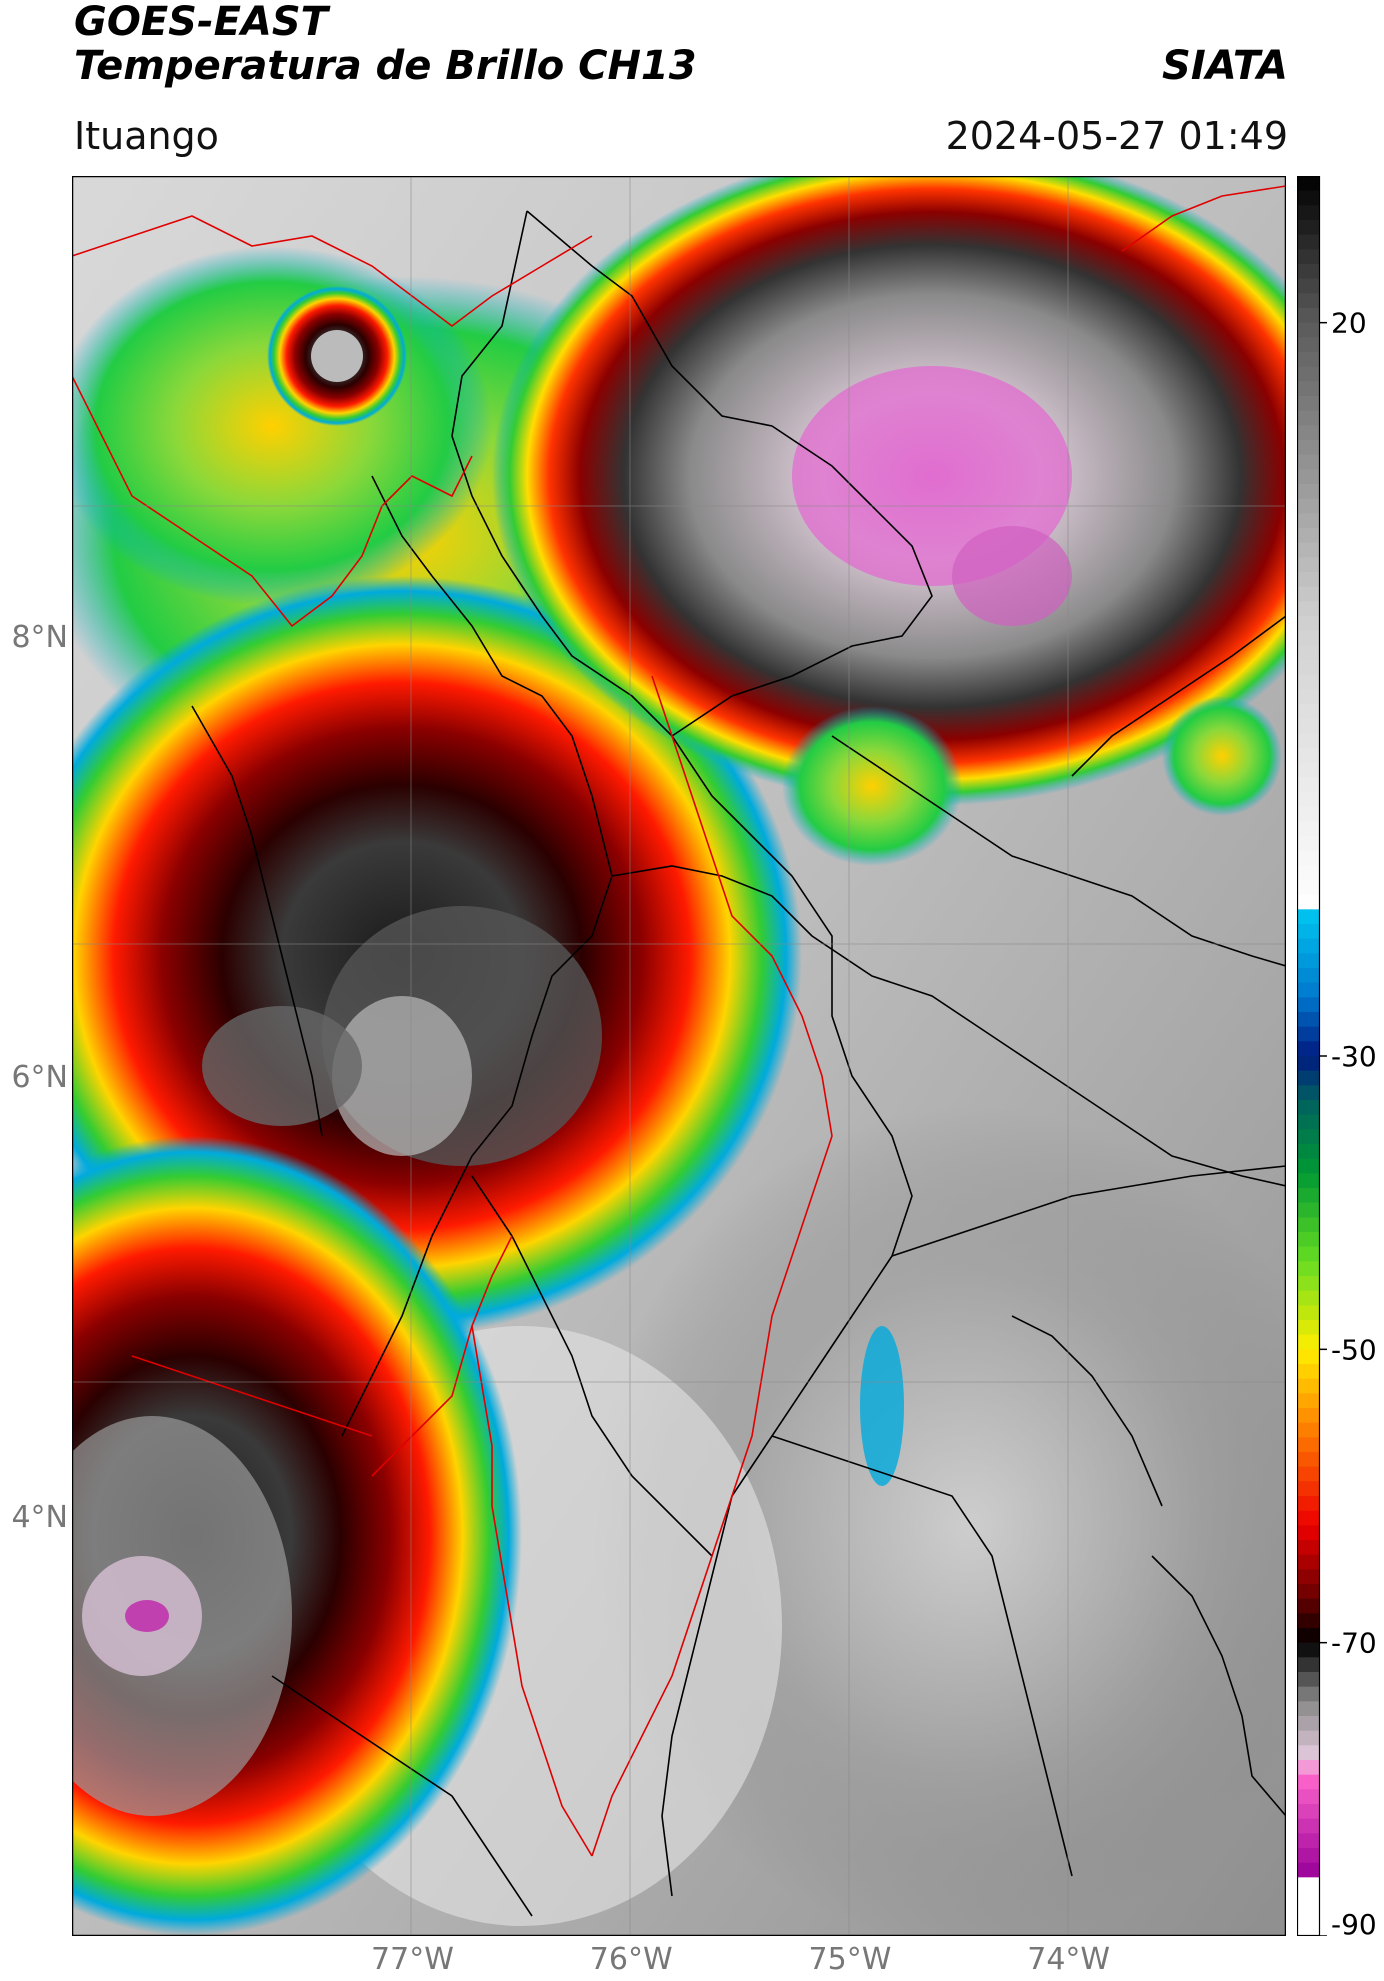 The image size is (1384, 1981). What do you see at coordinates (385, 66) in the screenshot?
I see `title-product: Temperatura de Brillo CH13` at bounding box center [385, 66].